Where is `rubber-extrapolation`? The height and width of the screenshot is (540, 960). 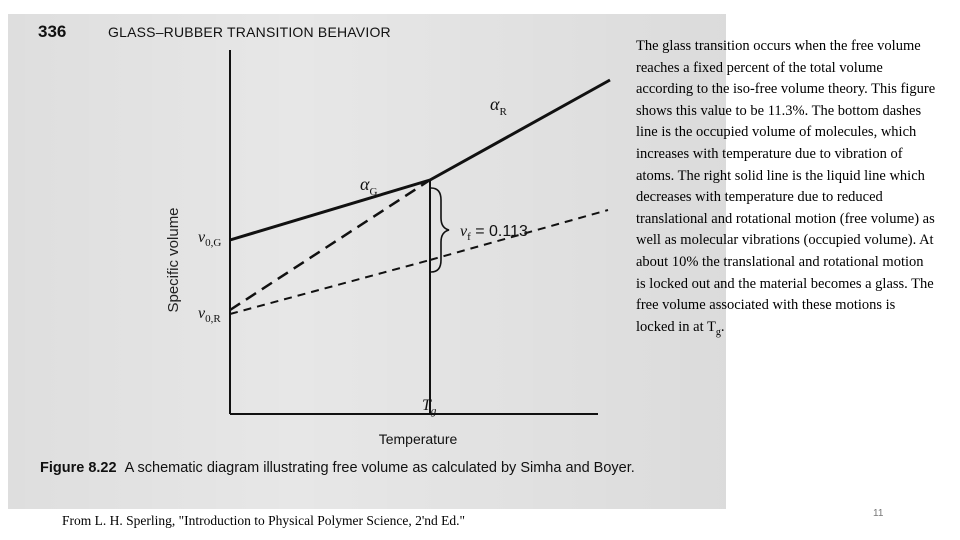
rubber-extrapolation is located at coordinates (330, 245).